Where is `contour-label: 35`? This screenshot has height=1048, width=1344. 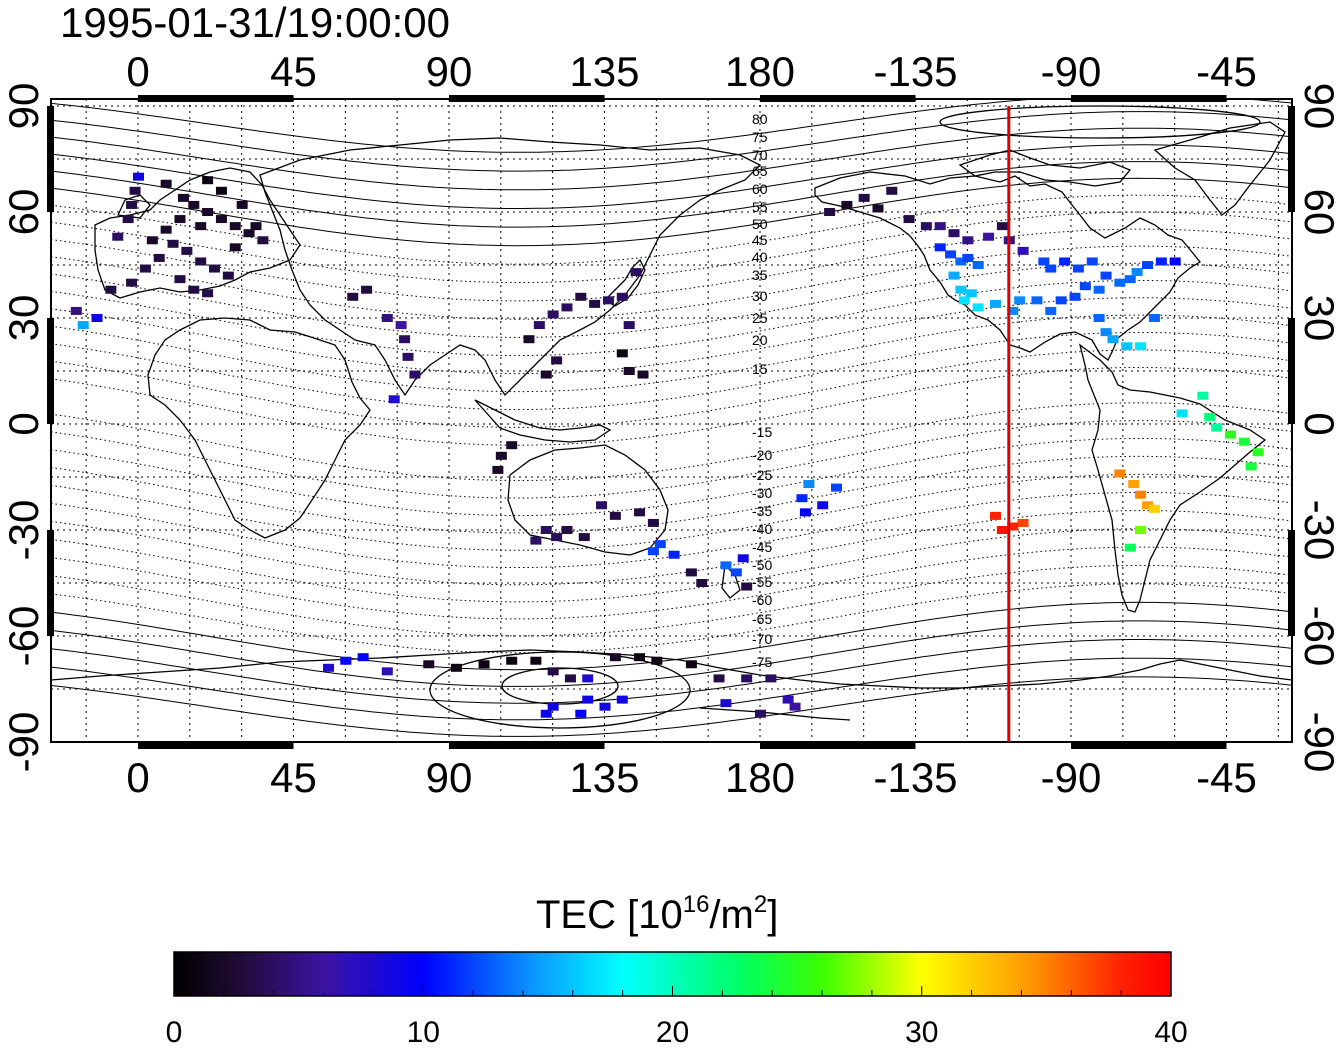
contour-label: 35 is located at coordinates (760, 275).